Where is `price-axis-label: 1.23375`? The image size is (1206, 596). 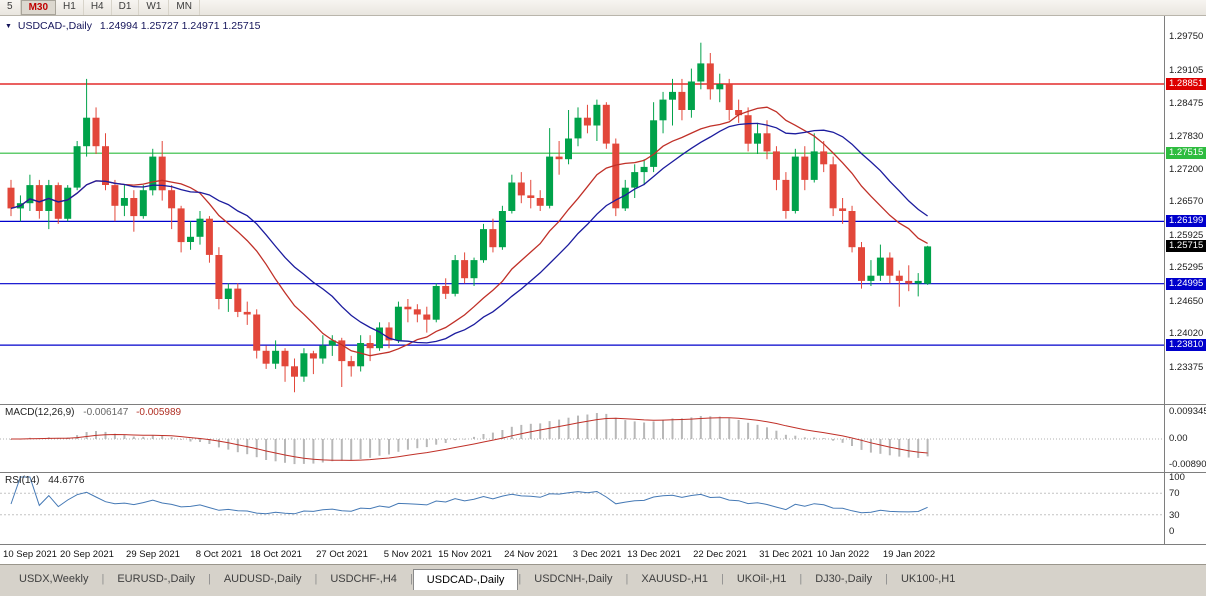
price-axis-label: 1.23375 is located at coordinates (1186, 367).